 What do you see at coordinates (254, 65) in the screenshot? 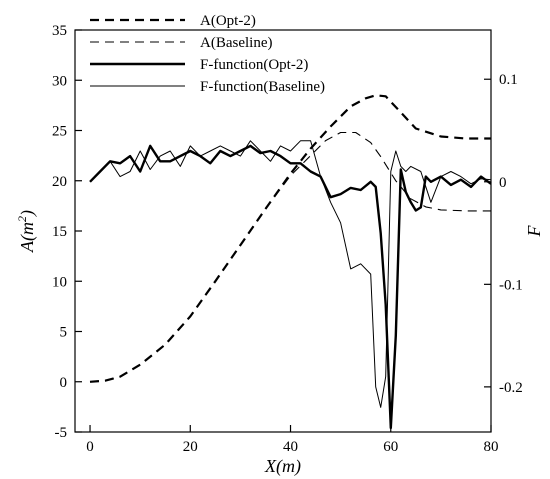
I see `legend-label-3: F-function(Opt-2)` at bounding box center [254, 65].